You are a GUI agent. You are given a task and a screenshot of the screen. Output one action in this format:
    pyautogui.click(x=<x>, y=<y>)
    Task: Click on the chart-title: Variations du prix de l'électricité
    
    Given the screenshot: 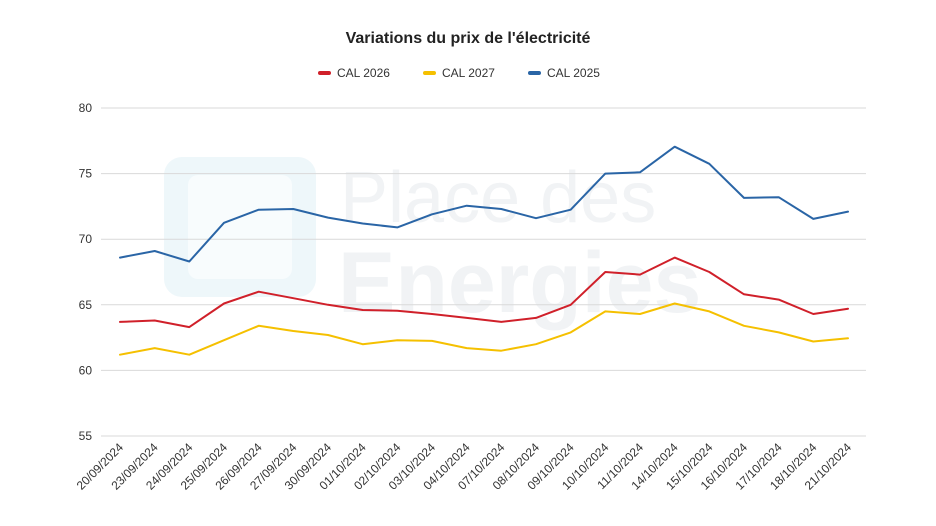 What is the action you would take?
    pyautogui.click(x=468, y=38)
    